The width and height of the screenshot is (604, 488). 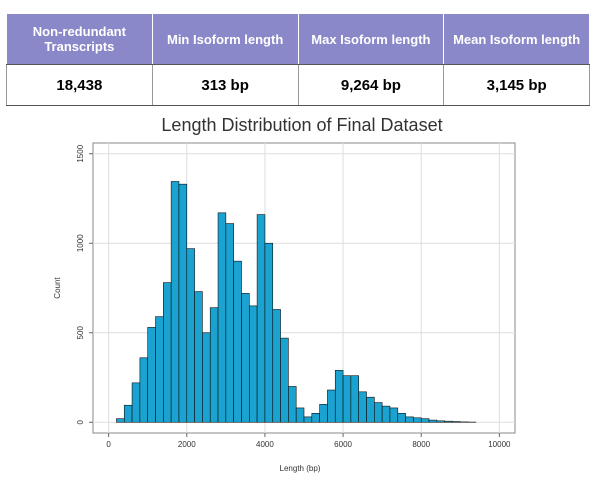 I want to click on x-tick-label: 8000, so click(x=421, y=444).